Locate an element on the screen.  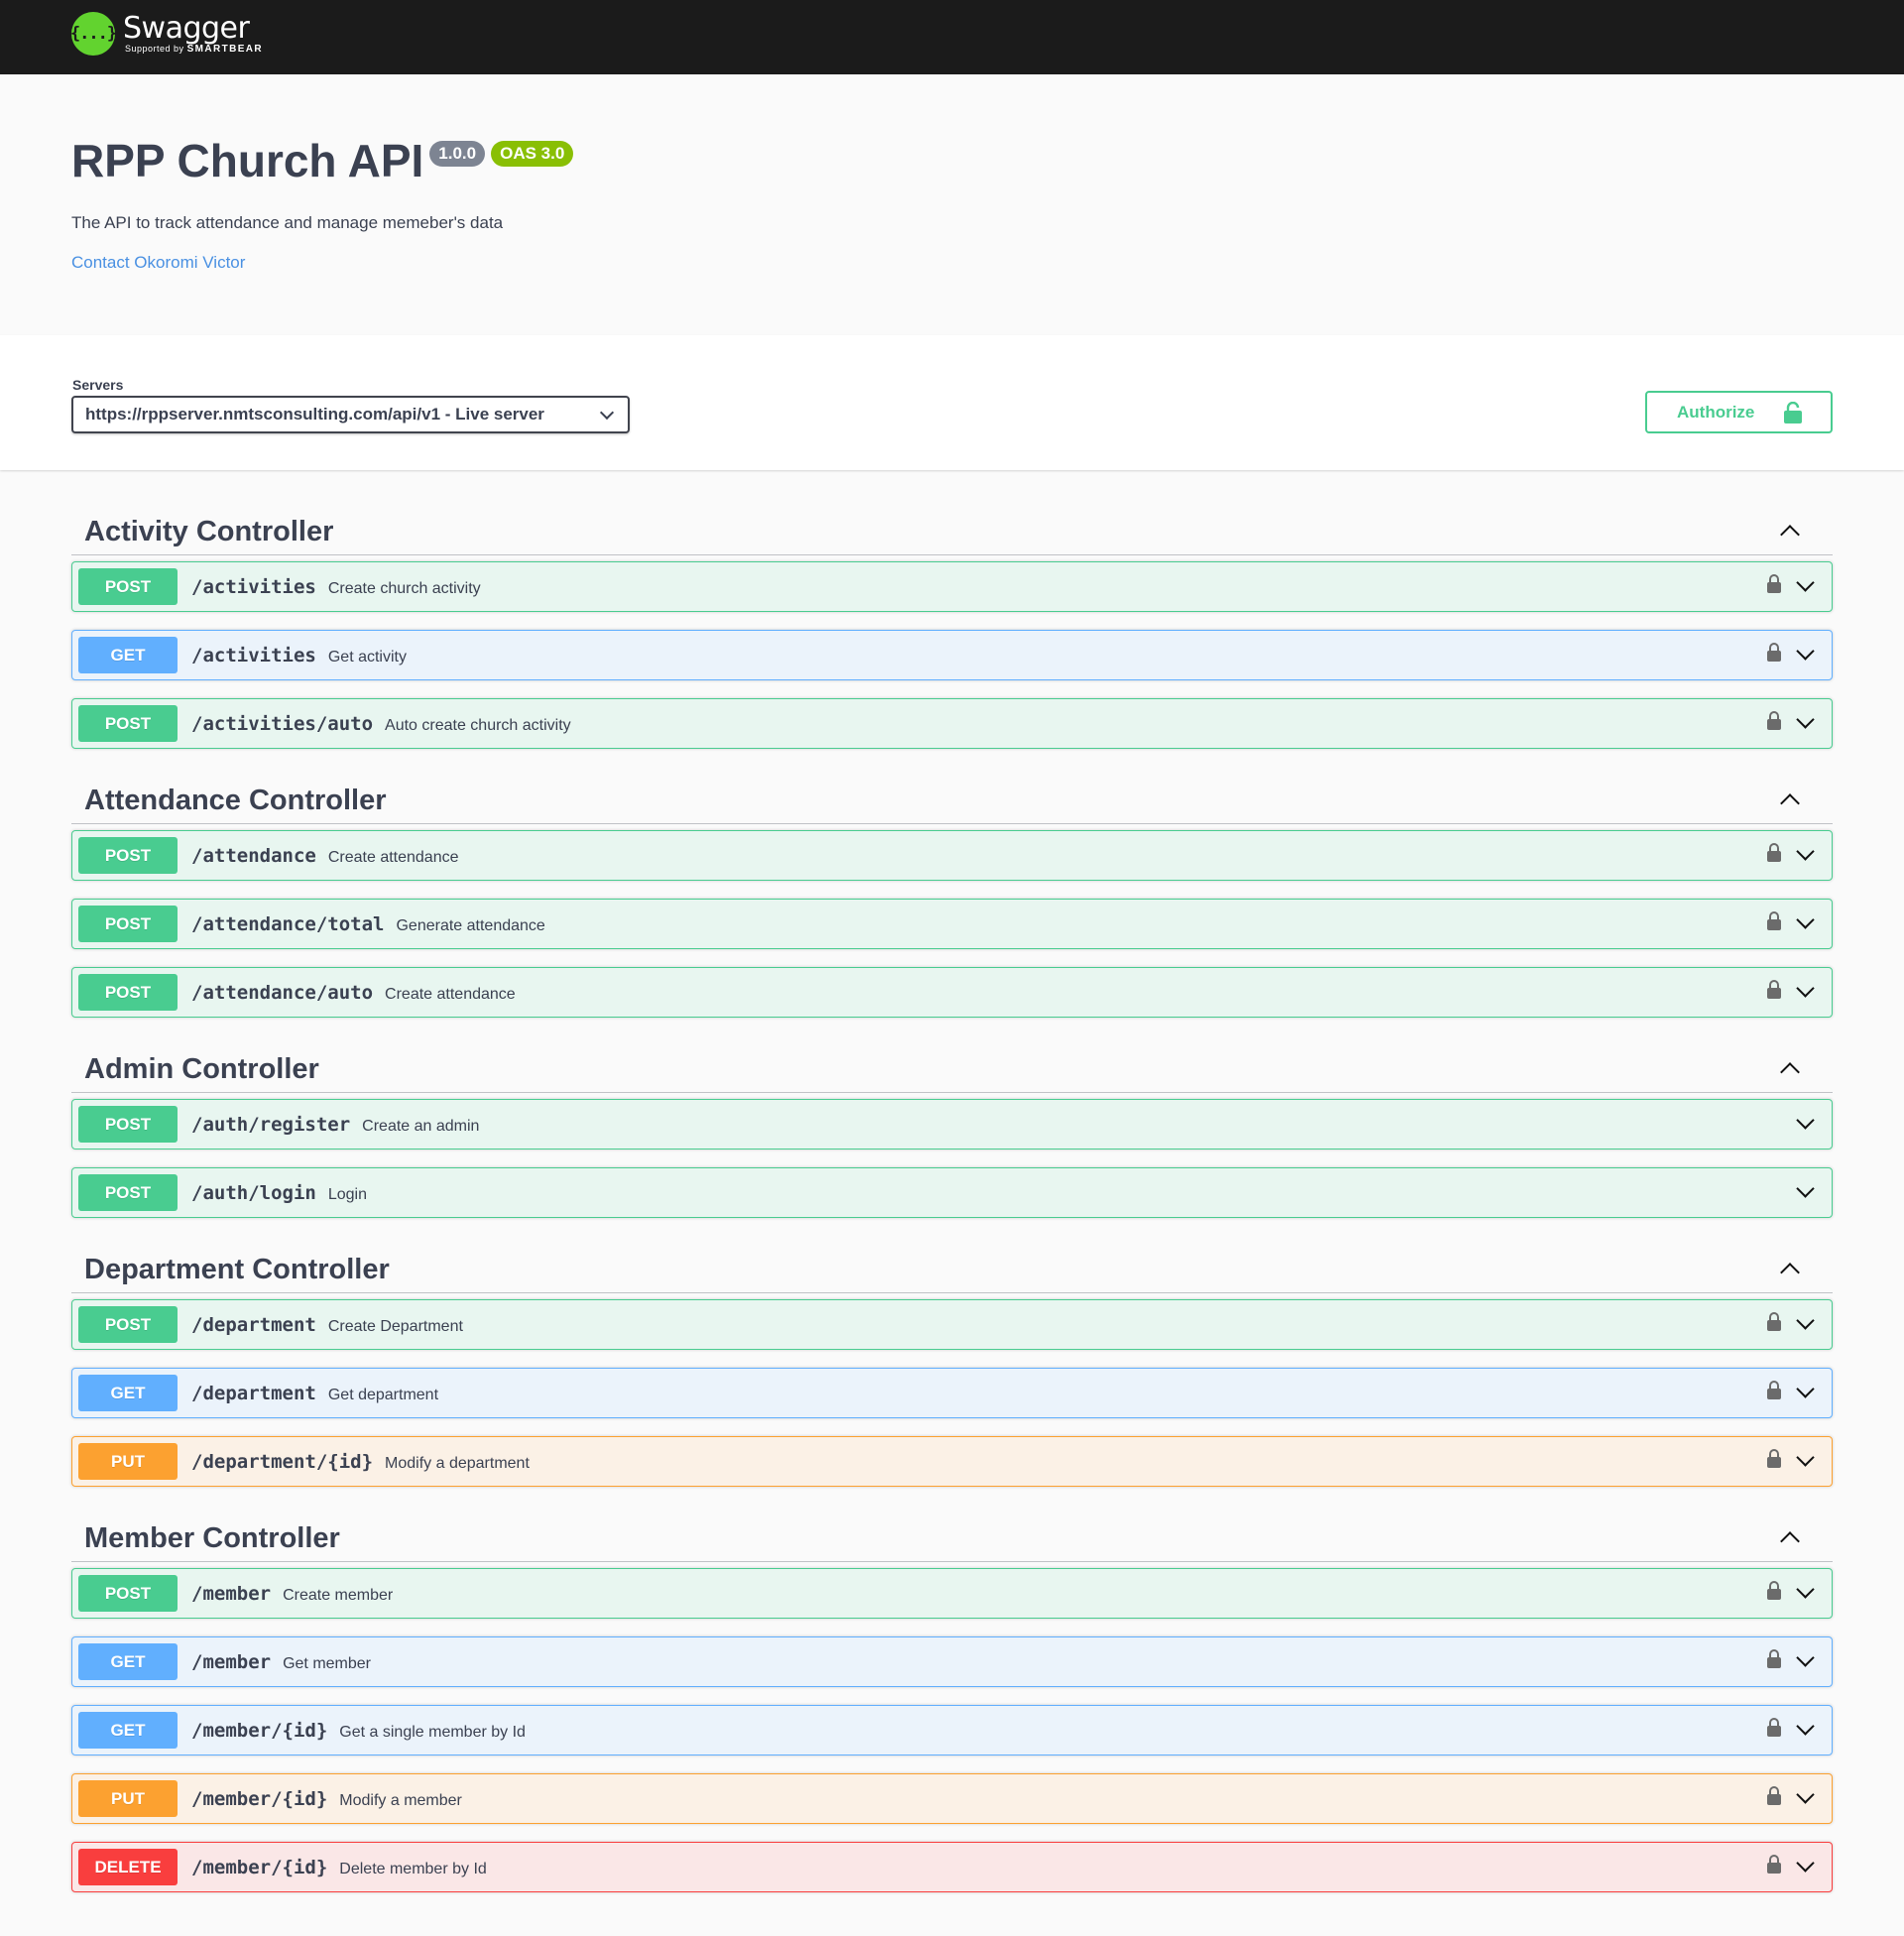
swagger-logo: {...} Swagger Supported by SMARTBEAR is located at coordinates (166, 34).